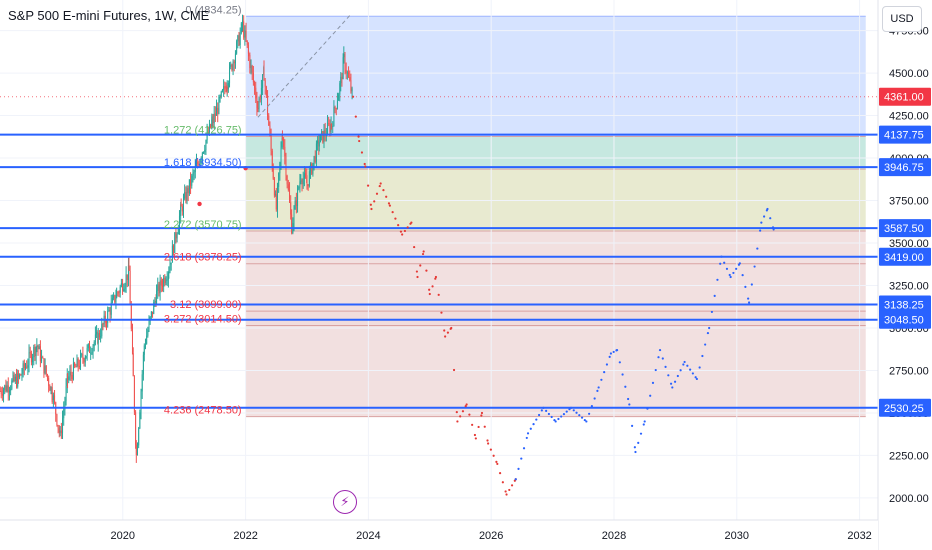  What do you see at coordinates (439, 534) in the screenshot?
I see `time-axis: 2020 2022 2024 2026 2028 2030 2032` at bounding box center [439, 534].